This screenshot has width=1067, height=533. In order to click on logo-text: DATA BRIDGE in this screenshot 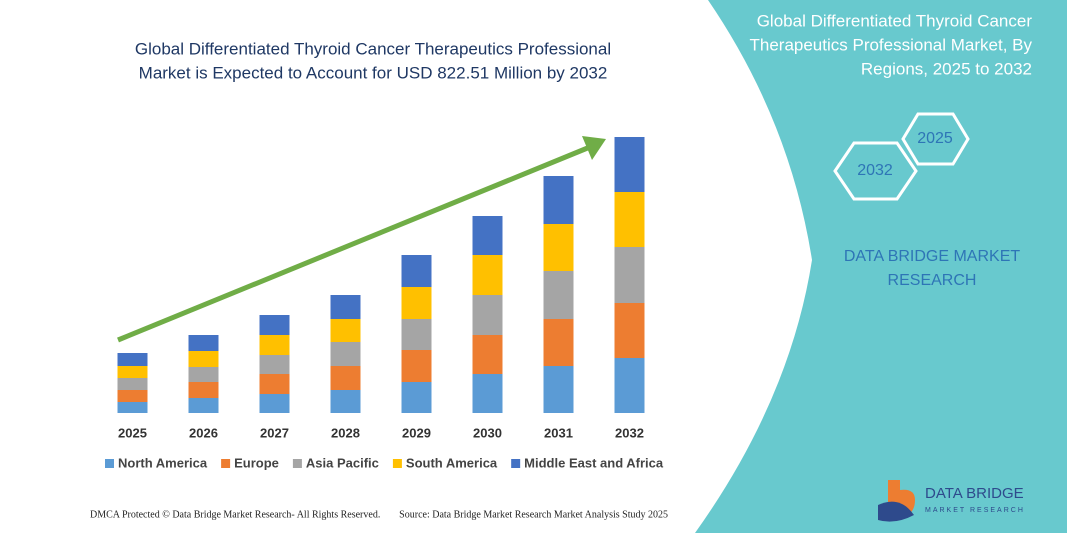, I will do `click(974, 493)`.